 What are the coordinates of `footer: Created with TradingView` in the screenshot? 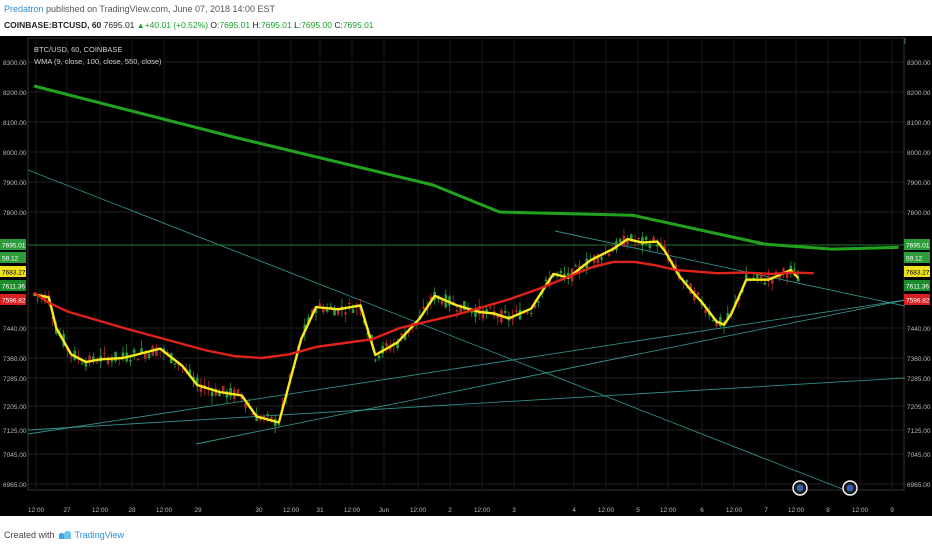 It's located at (466, 536).